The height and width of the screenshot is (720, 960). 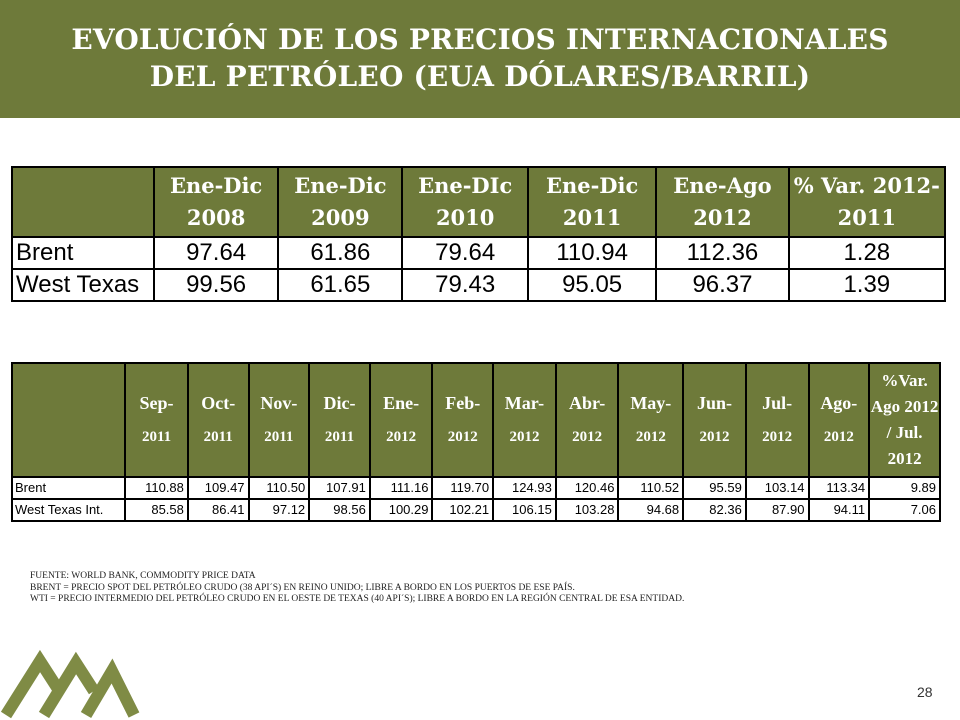 I want to click on table-cell: 109.47, so click(x=218, y=488).